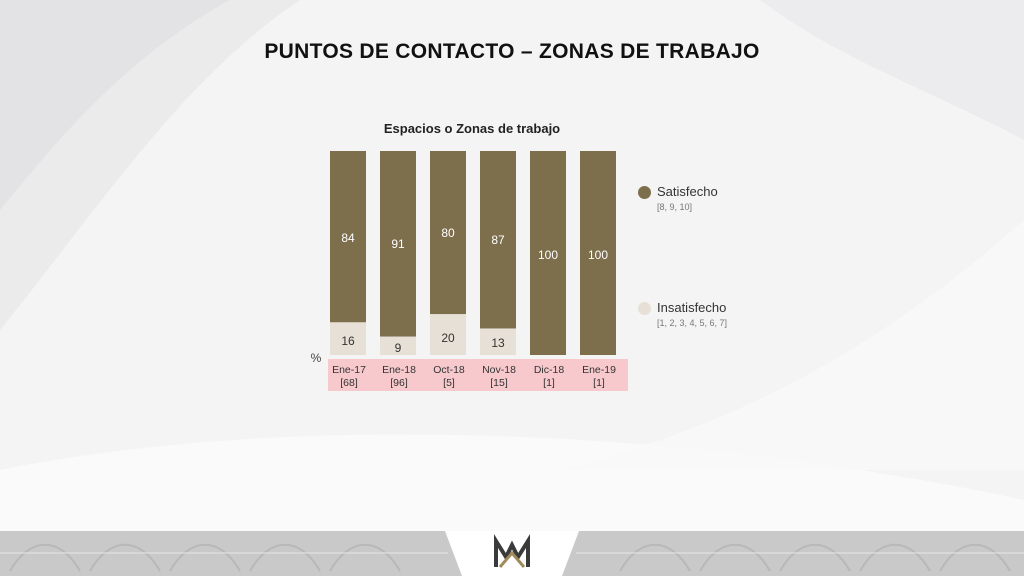  I want to click on sample-size-oct-18: [5], so click(449, 383).